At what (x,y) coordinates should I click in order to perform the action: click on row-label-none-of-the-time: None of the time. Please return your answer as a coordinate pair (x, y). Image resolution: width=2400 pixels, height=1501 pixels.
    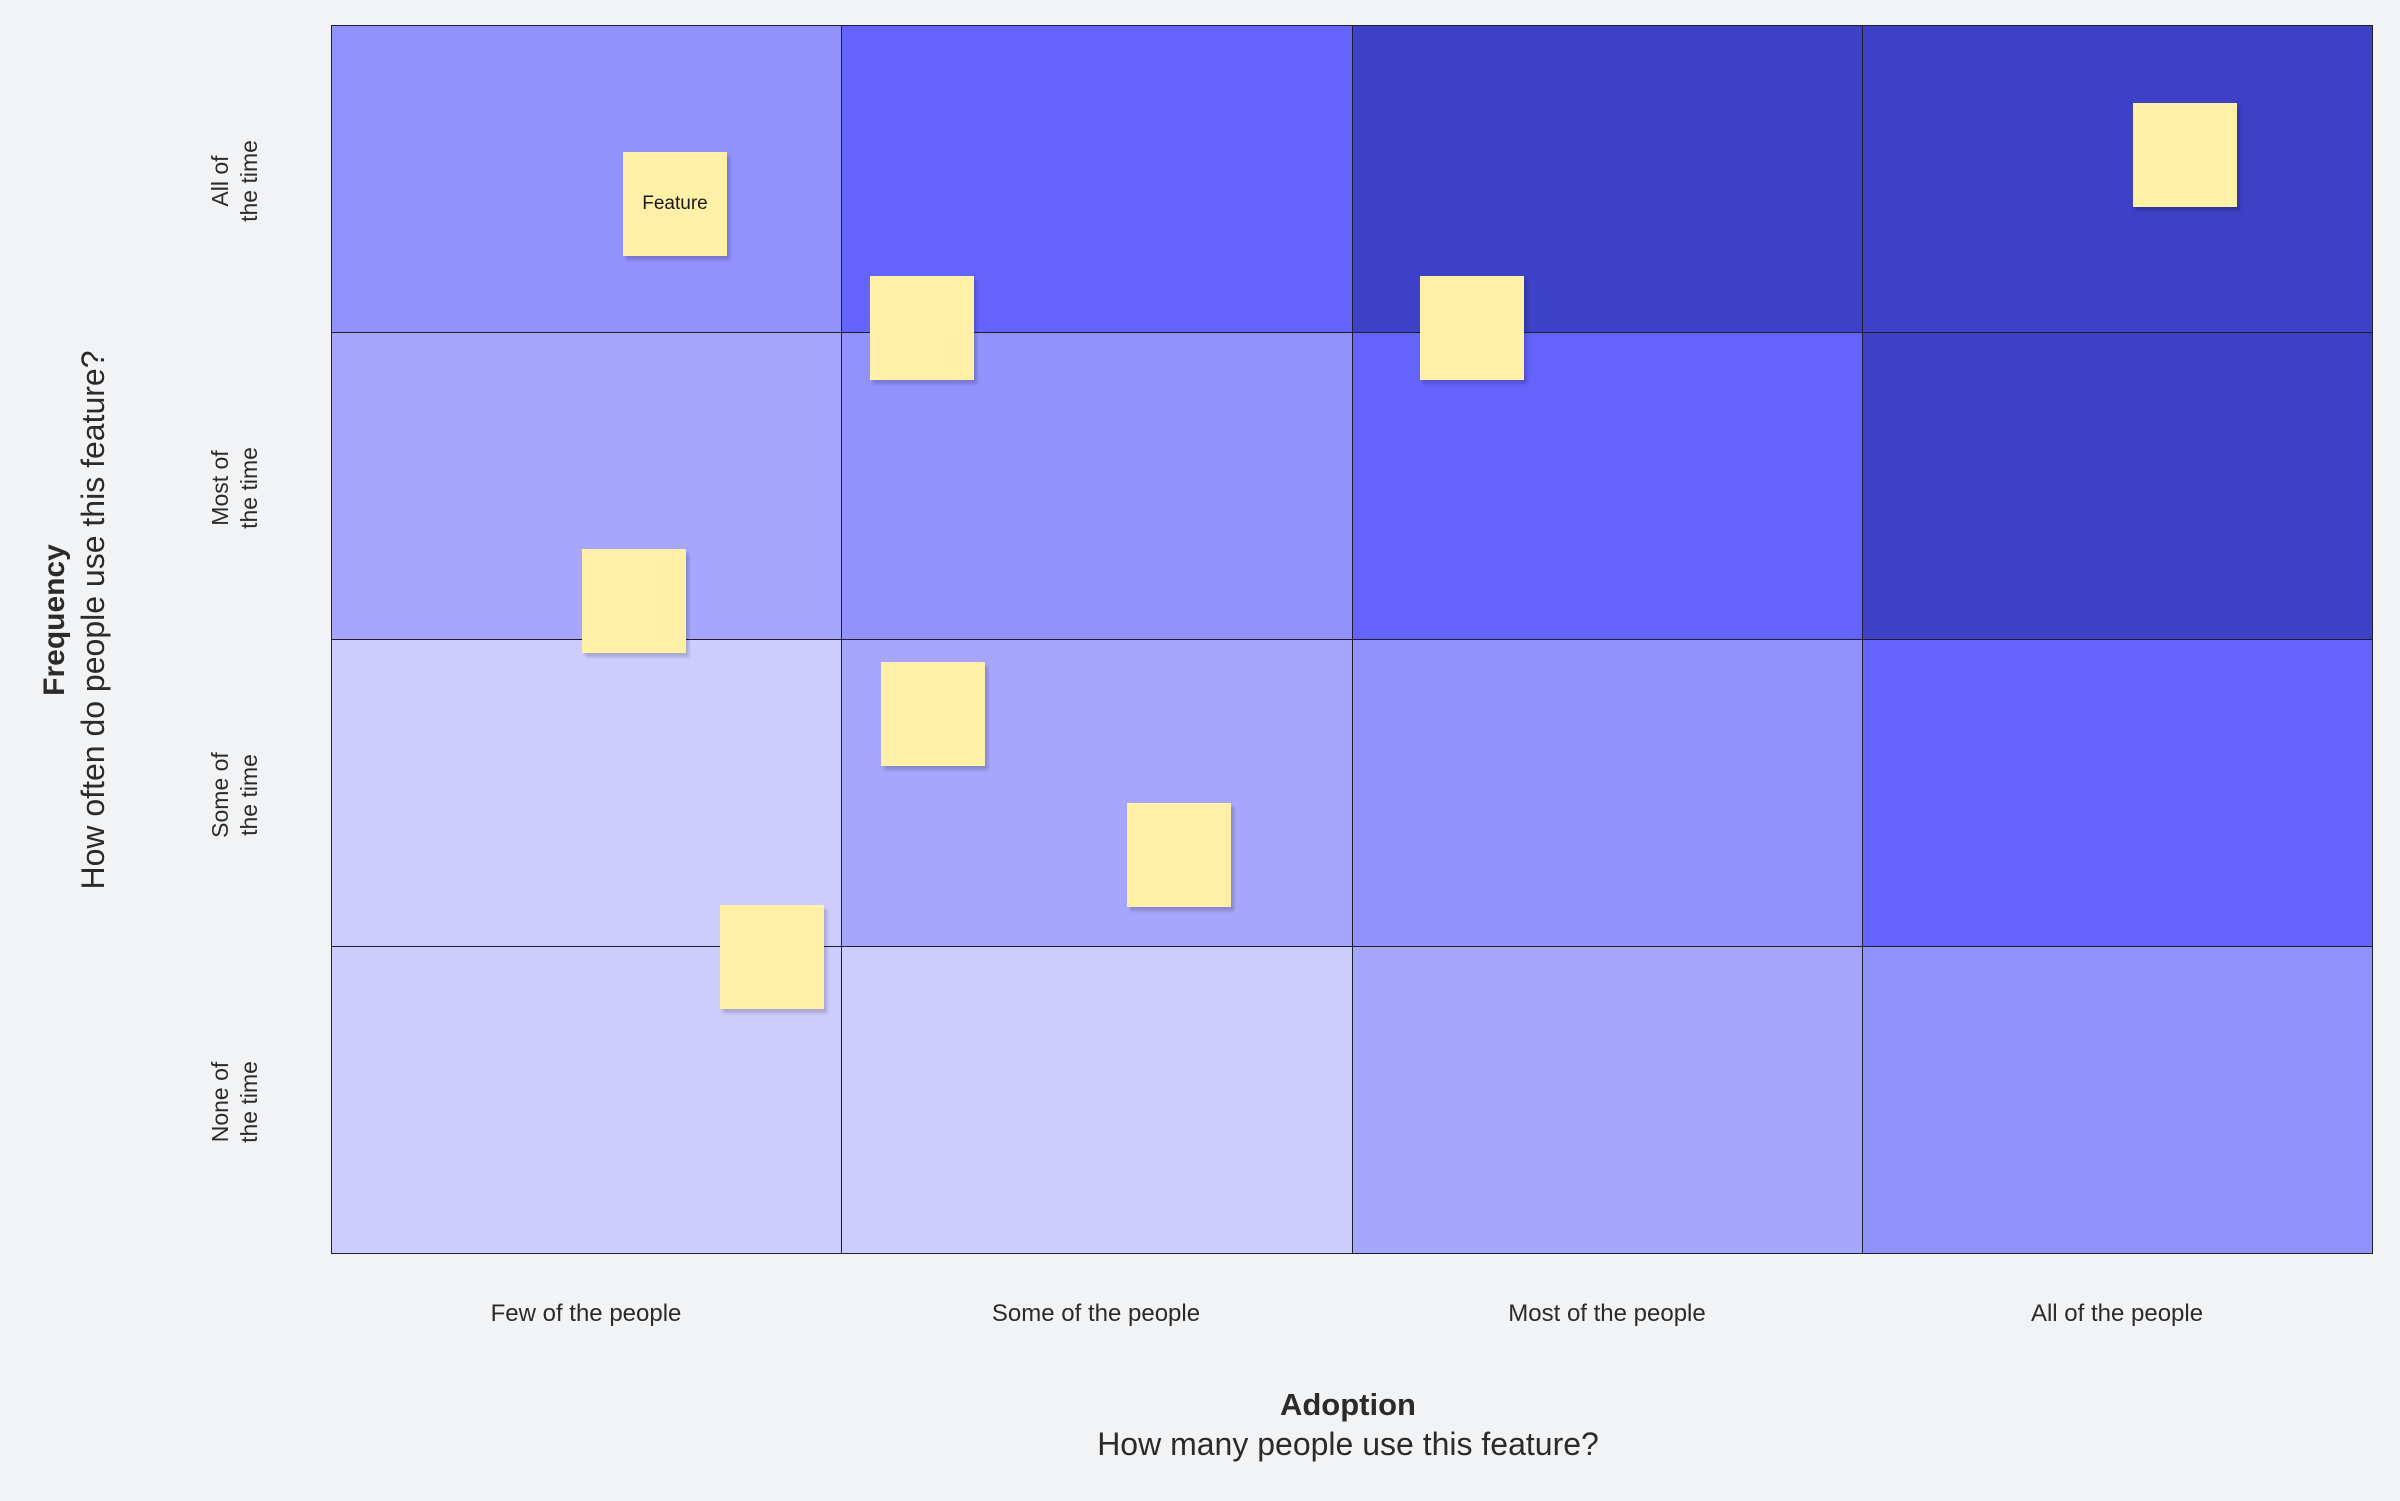
    Looking at the image, I should click on (235, 1102).